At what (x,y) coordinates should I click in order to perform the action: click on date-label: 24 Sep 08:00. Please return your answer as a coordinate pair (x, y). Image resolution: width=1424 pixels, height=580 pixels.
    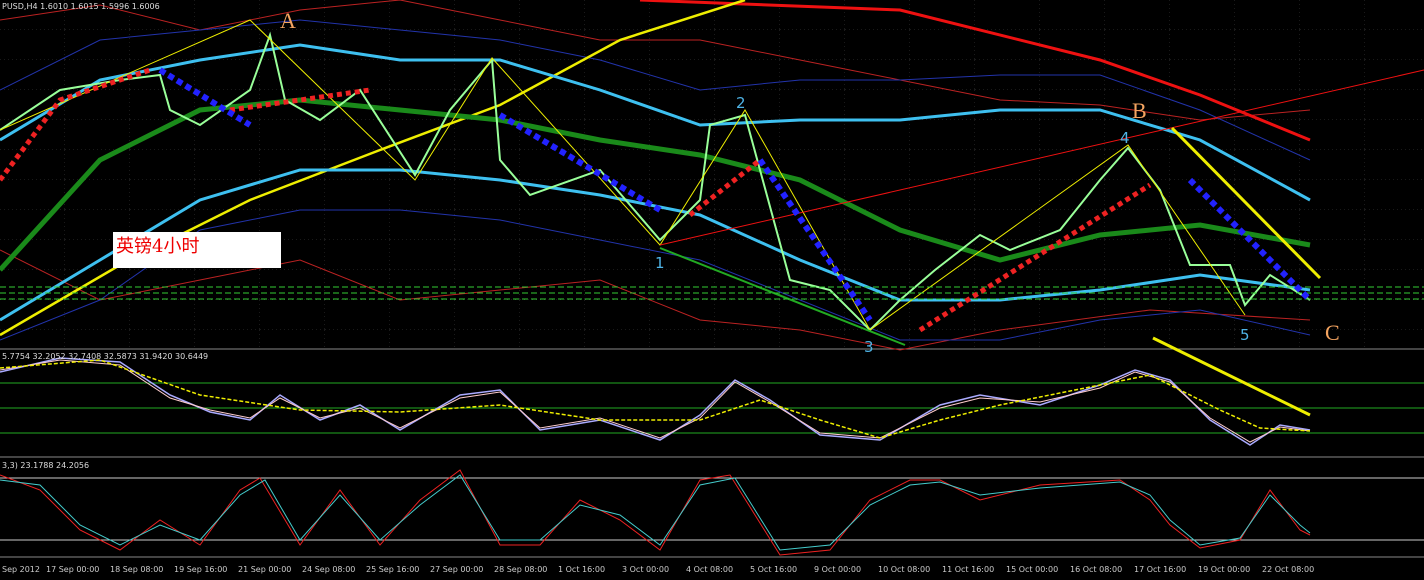
    Looking at the image, I should click on (328, 569).